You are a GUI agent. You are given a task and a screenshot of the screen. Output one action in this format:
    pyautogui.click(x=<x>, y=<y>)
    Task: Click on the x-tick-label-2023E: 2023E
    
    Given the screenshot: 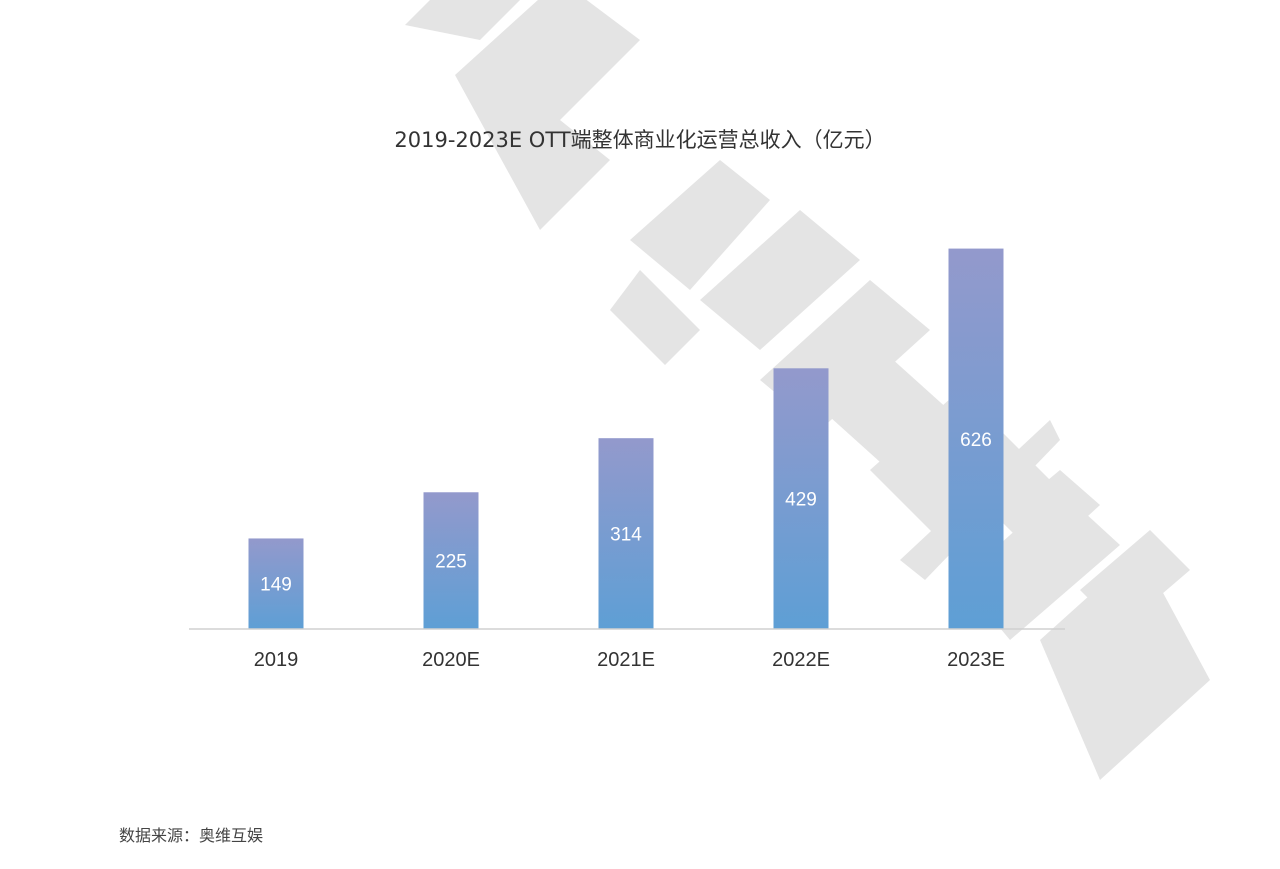 What is the action you would take?
    pyautogui.click(x=976, y=660)
    